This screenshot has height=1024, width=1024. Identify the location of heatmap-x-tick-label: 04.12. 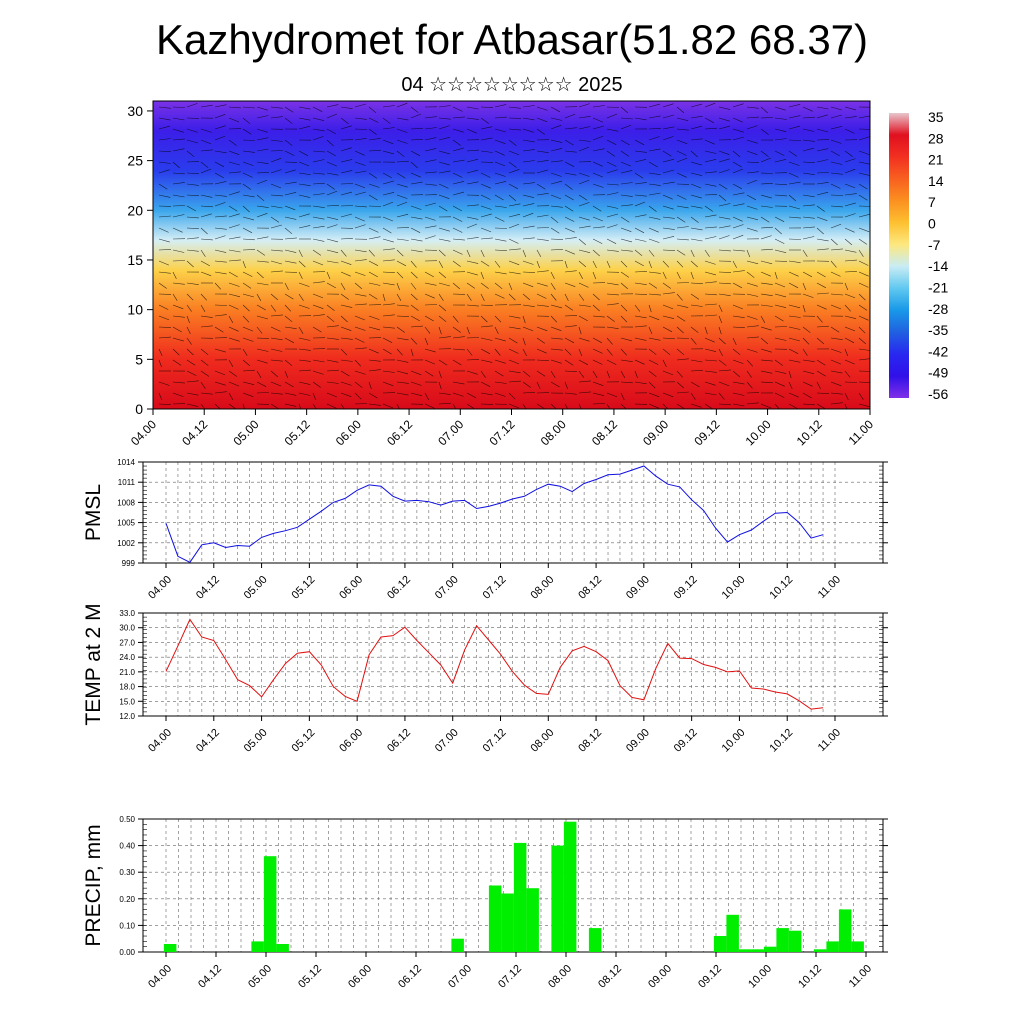
(194, 432).